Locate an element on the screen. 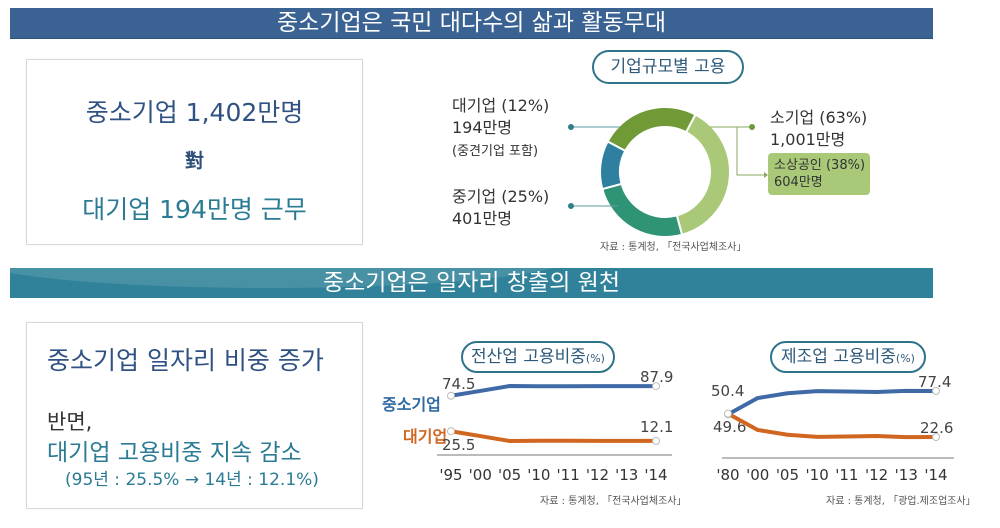  leader-arrow-micro is located at coordinates (766, 175).